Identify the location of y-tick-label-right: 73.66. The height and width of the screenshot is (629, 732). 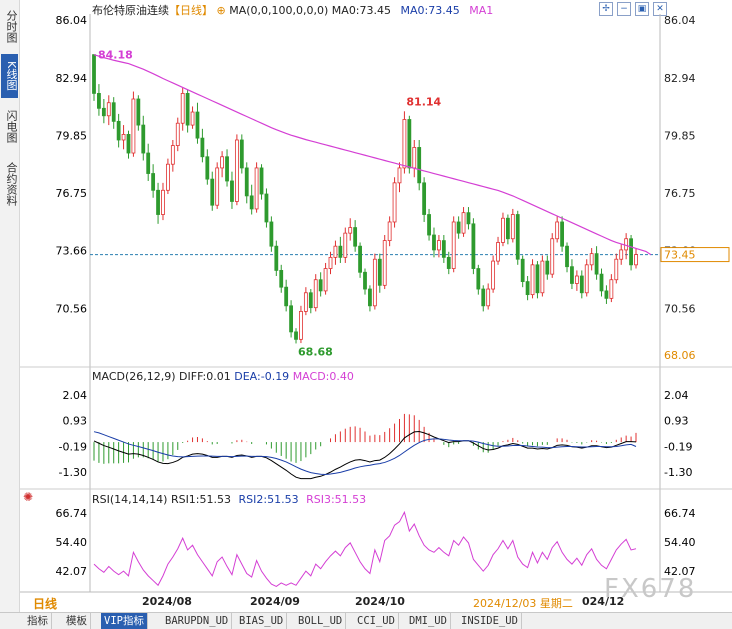
(680, 251).